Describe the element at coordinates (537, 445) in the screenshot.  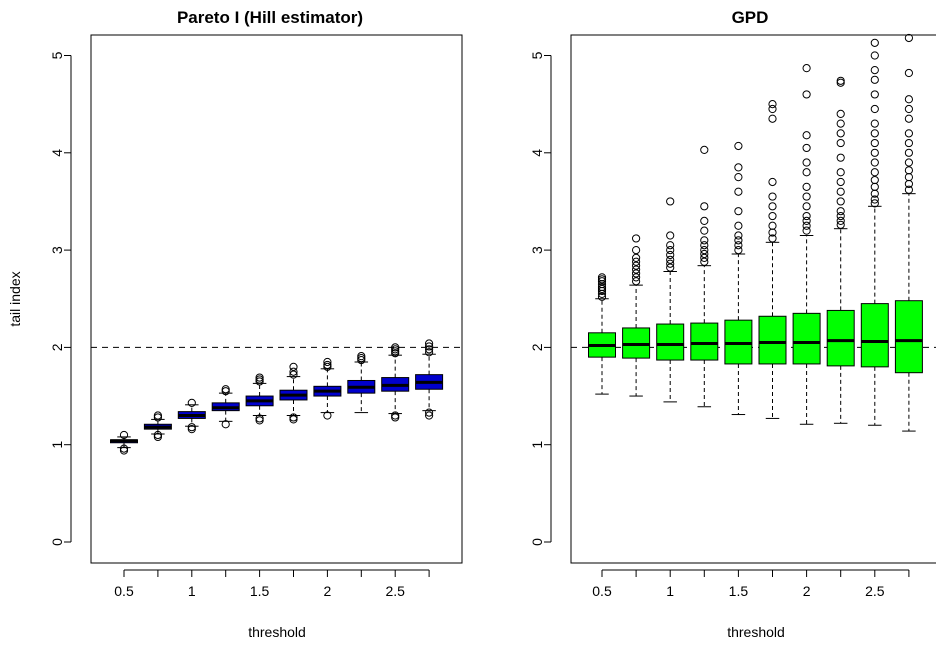
I see `y-tick-label: 1` at that location.